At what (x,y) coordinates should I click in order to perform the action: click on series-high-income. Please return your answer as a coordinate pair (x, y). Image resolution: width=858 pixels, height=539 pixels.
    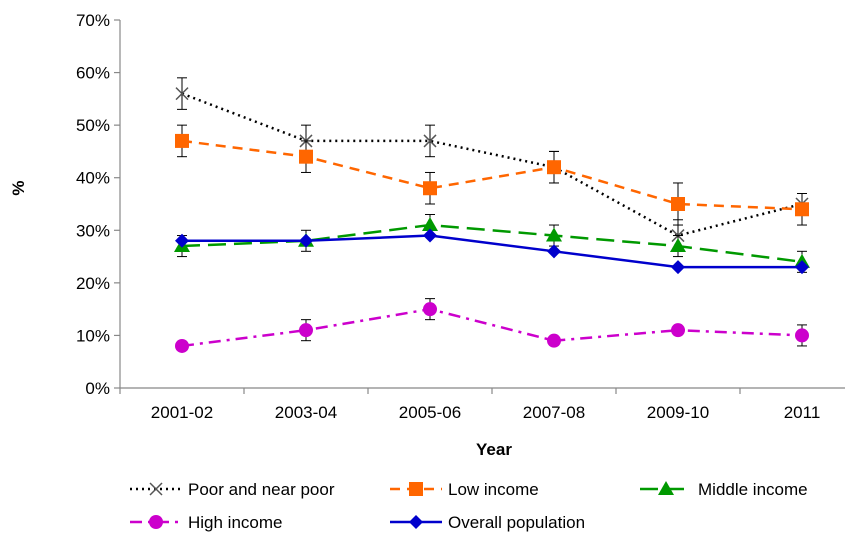
    Looking at the image, I should click on (492, 325).